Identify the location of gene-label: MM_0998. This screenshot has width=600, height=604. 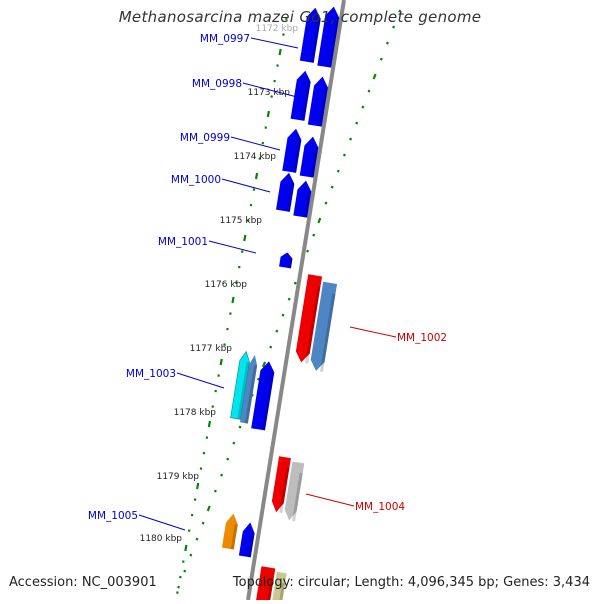
(217, 84).